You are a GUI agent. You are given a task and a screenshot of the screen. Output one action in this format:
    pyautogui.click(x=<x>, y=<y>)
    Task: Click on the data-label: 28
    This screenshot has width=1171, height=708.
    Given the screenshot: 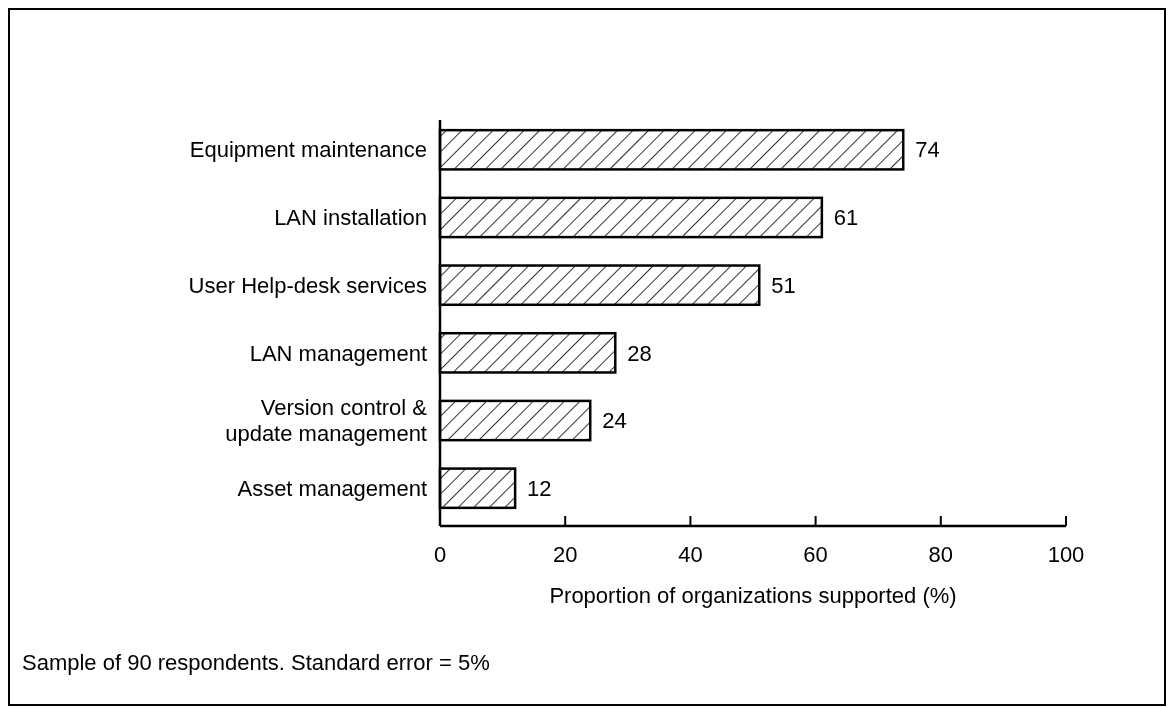 What is the action you would take?
    pyautogui.click(x=639, y=353)
    